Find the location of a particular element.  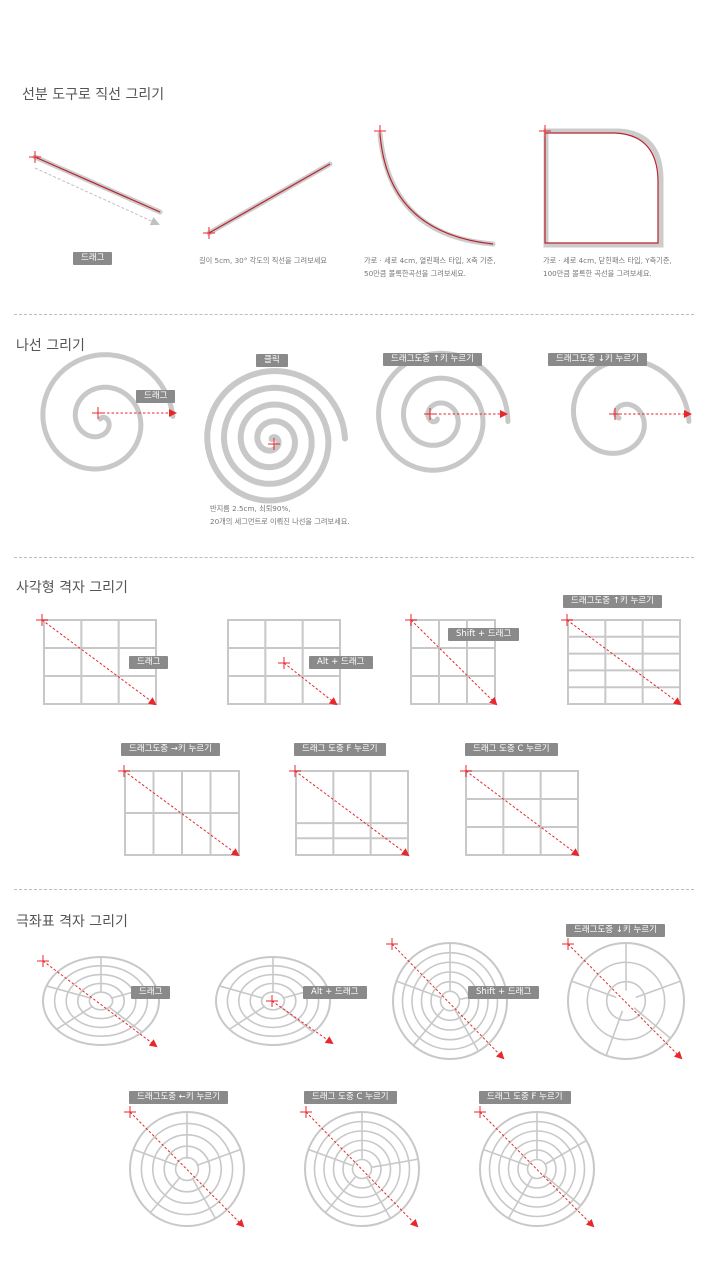

rect-grid-example-f-key is located at coordinates (349, 811).